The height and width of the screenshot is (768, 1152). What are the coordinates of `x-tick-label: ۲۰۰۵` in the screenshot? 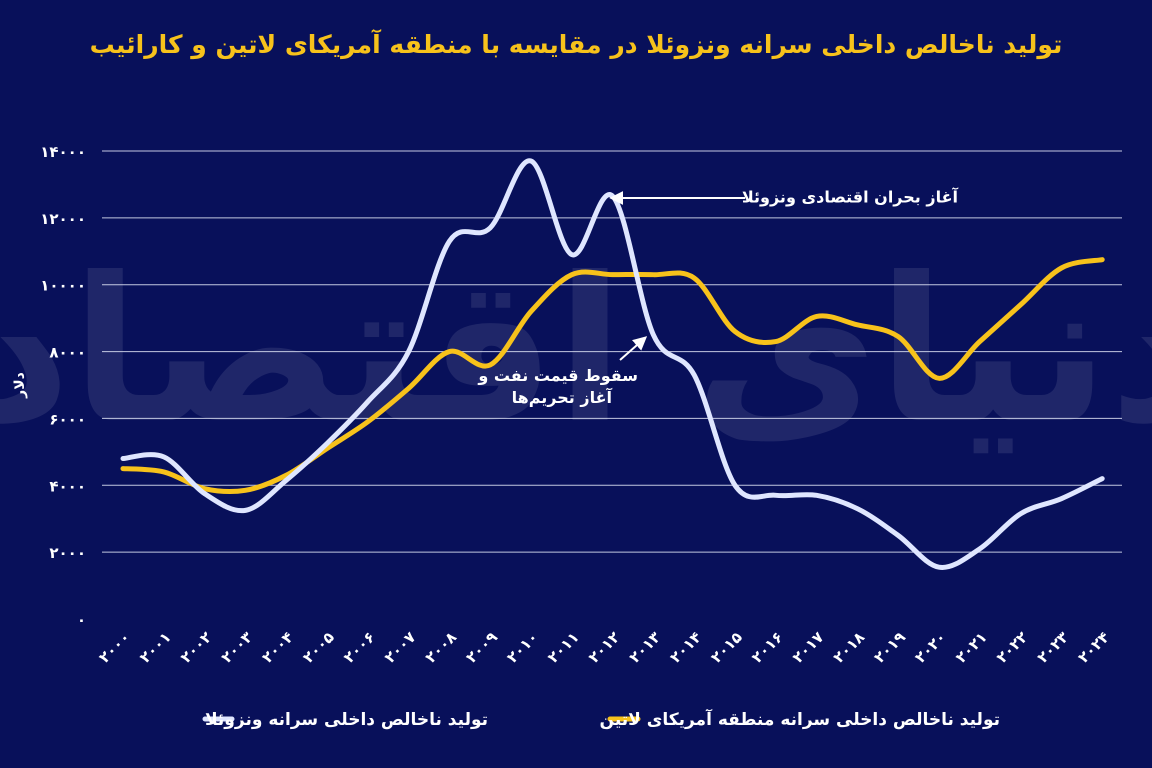 It's located at (318, 647).